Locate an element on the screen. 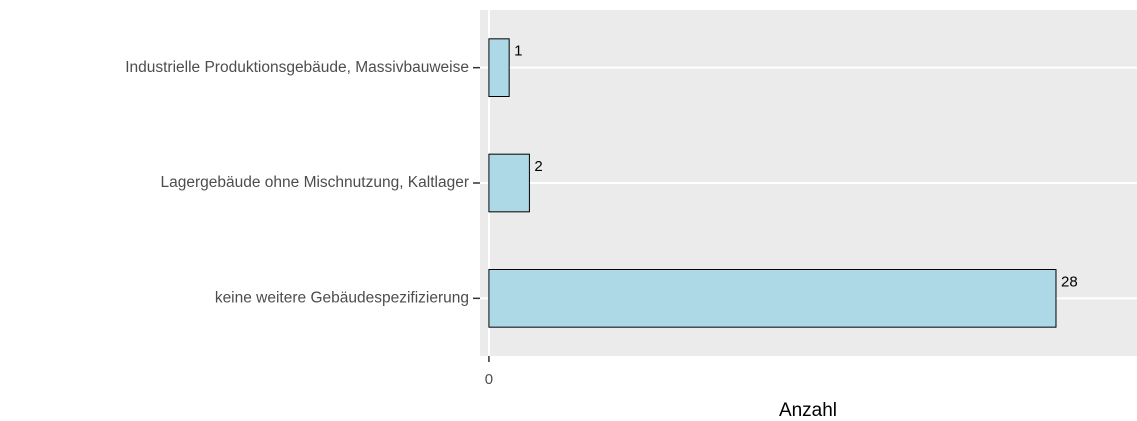 The image size is (1137, 421). x-axis-title: Anzahl is located at coordinates (808, 410).